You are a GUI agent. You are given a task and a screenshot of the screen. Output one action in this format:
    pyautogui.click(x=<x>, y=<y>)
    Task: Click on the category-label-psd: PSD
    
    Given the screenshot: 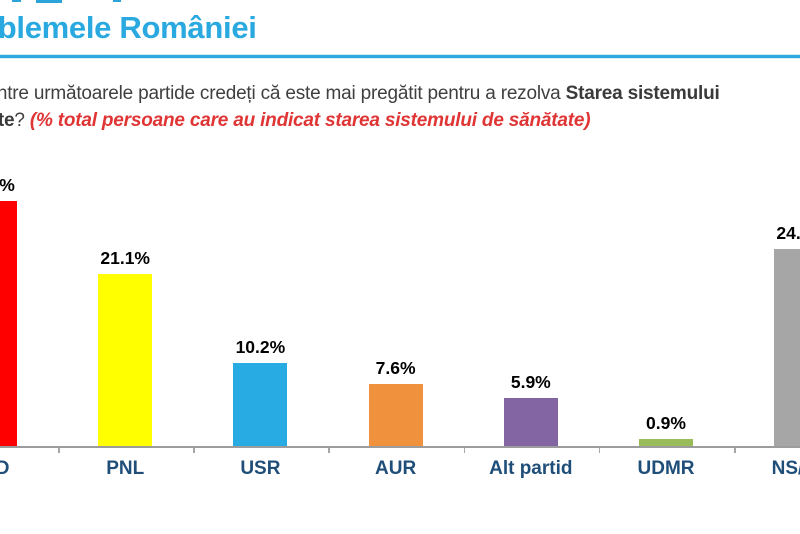 What is the action you would take?
    pyautogui.click(x=5, y=468)
    